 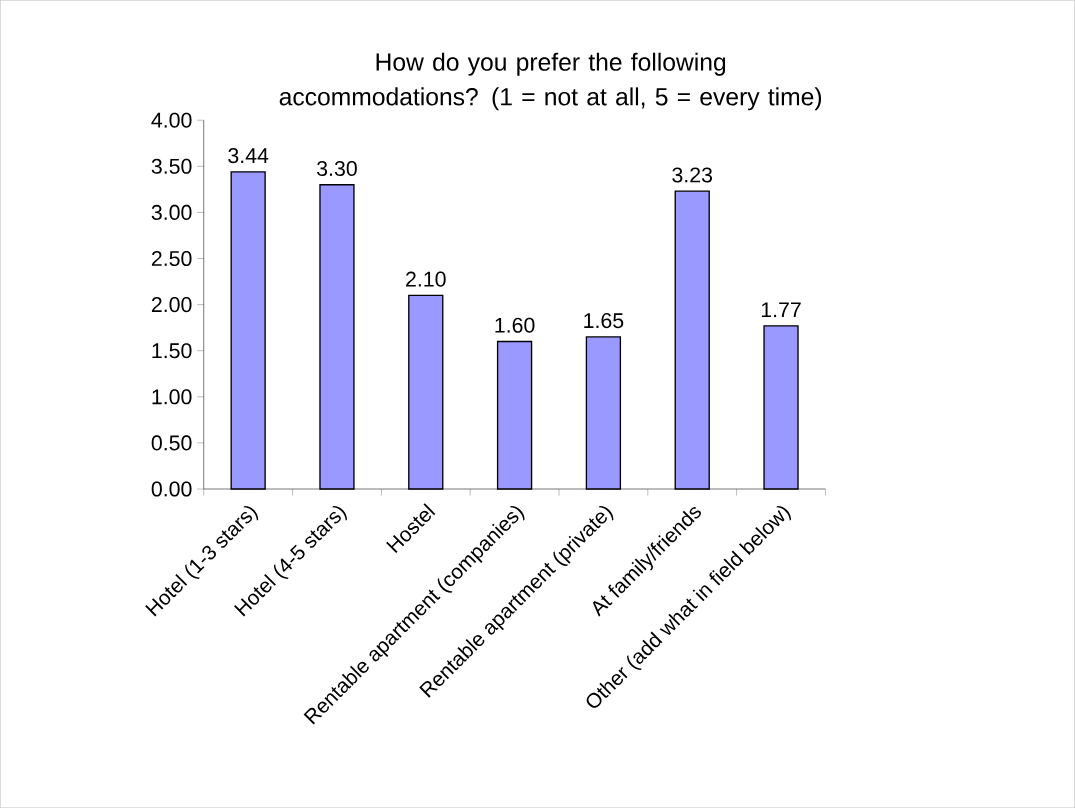 What do you see at coordinates (171, 258) in the screenshot?
I see `y-tick-label: 2.50` at bounding box center [171, 258].